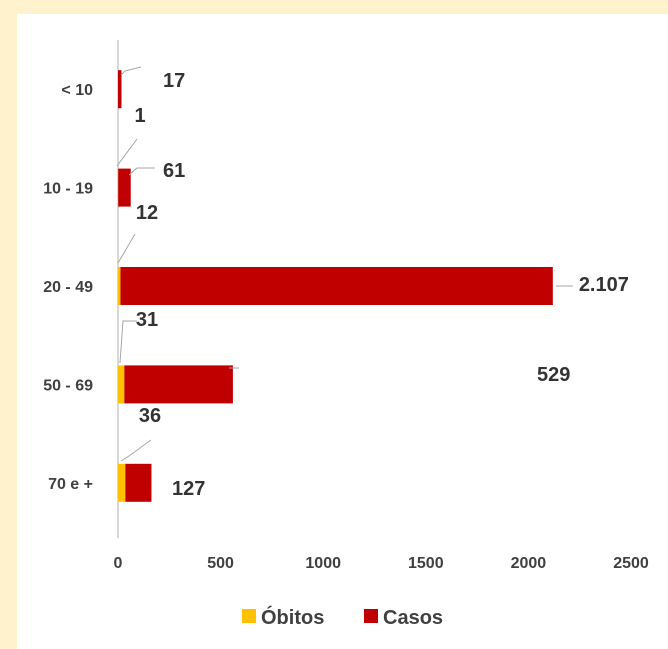 The image size is (668, 649). Describe the element at coordinates (68, 287) in the screenshot. I see `category-label: 20 - 49` at that location.